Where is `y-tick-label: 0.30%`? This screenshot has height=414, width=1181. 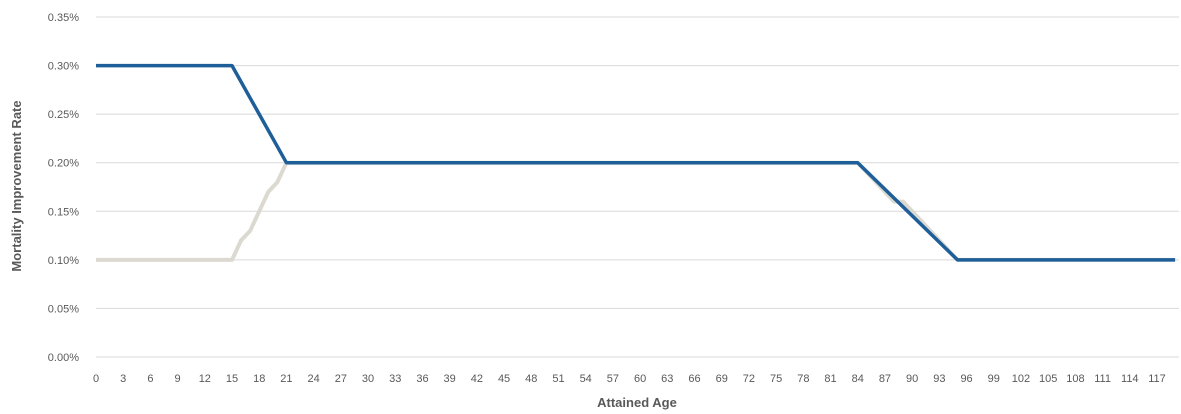
y-tick-label: 0.30% is located at coordinates (63, 67).